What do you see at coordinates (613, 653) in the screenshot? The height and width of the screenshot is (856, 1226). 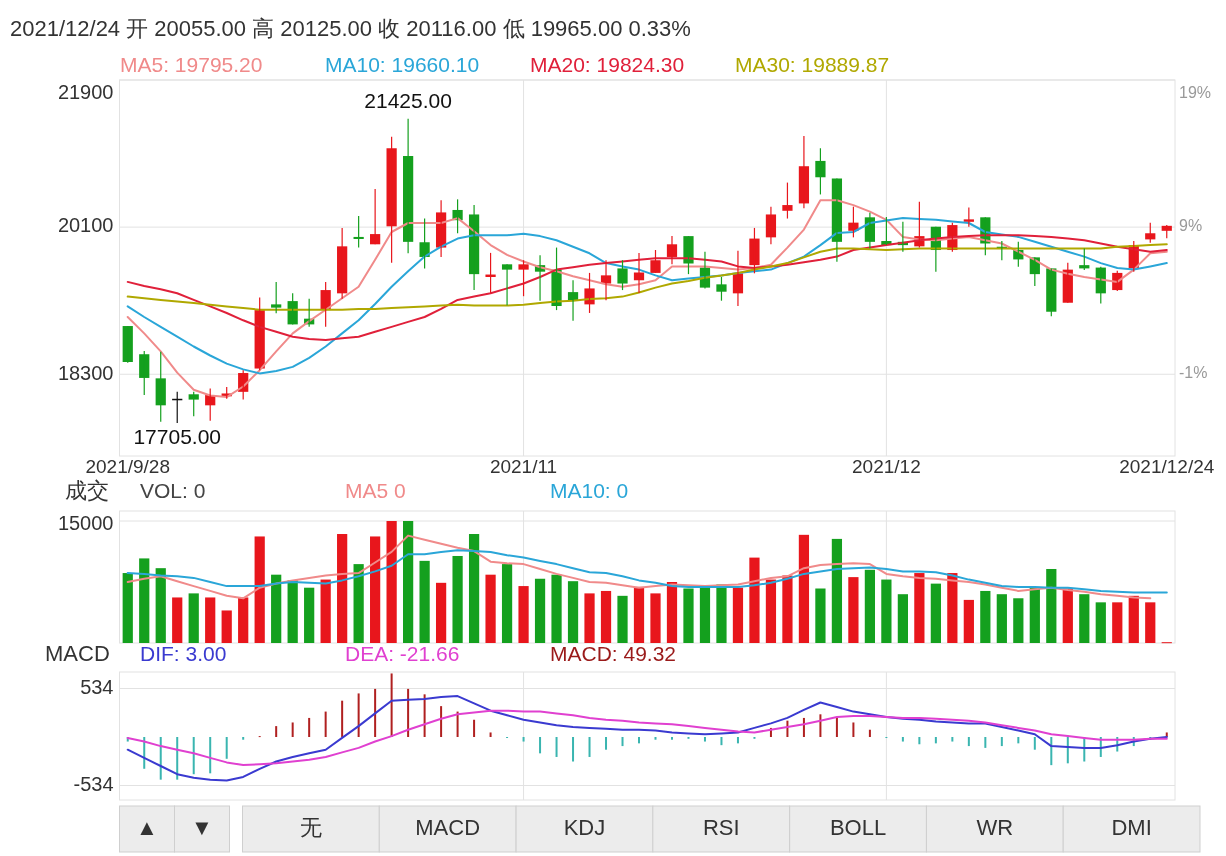 I see `text: MACD: 49.32` at bounding box center [613, 653].